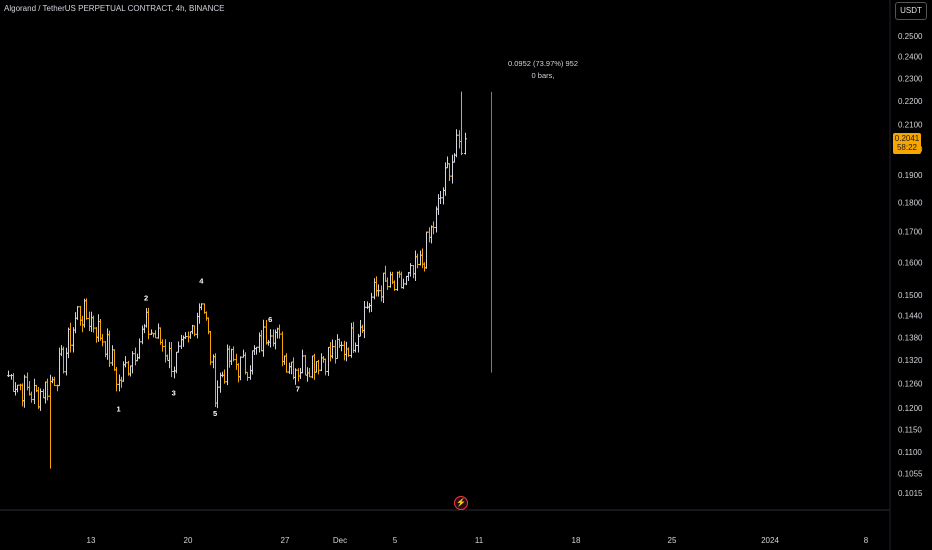  What do you see at coordinates (479, 540) in the screenshot?
I see `x-tick-label: 11` at bounding box center [479, 540].